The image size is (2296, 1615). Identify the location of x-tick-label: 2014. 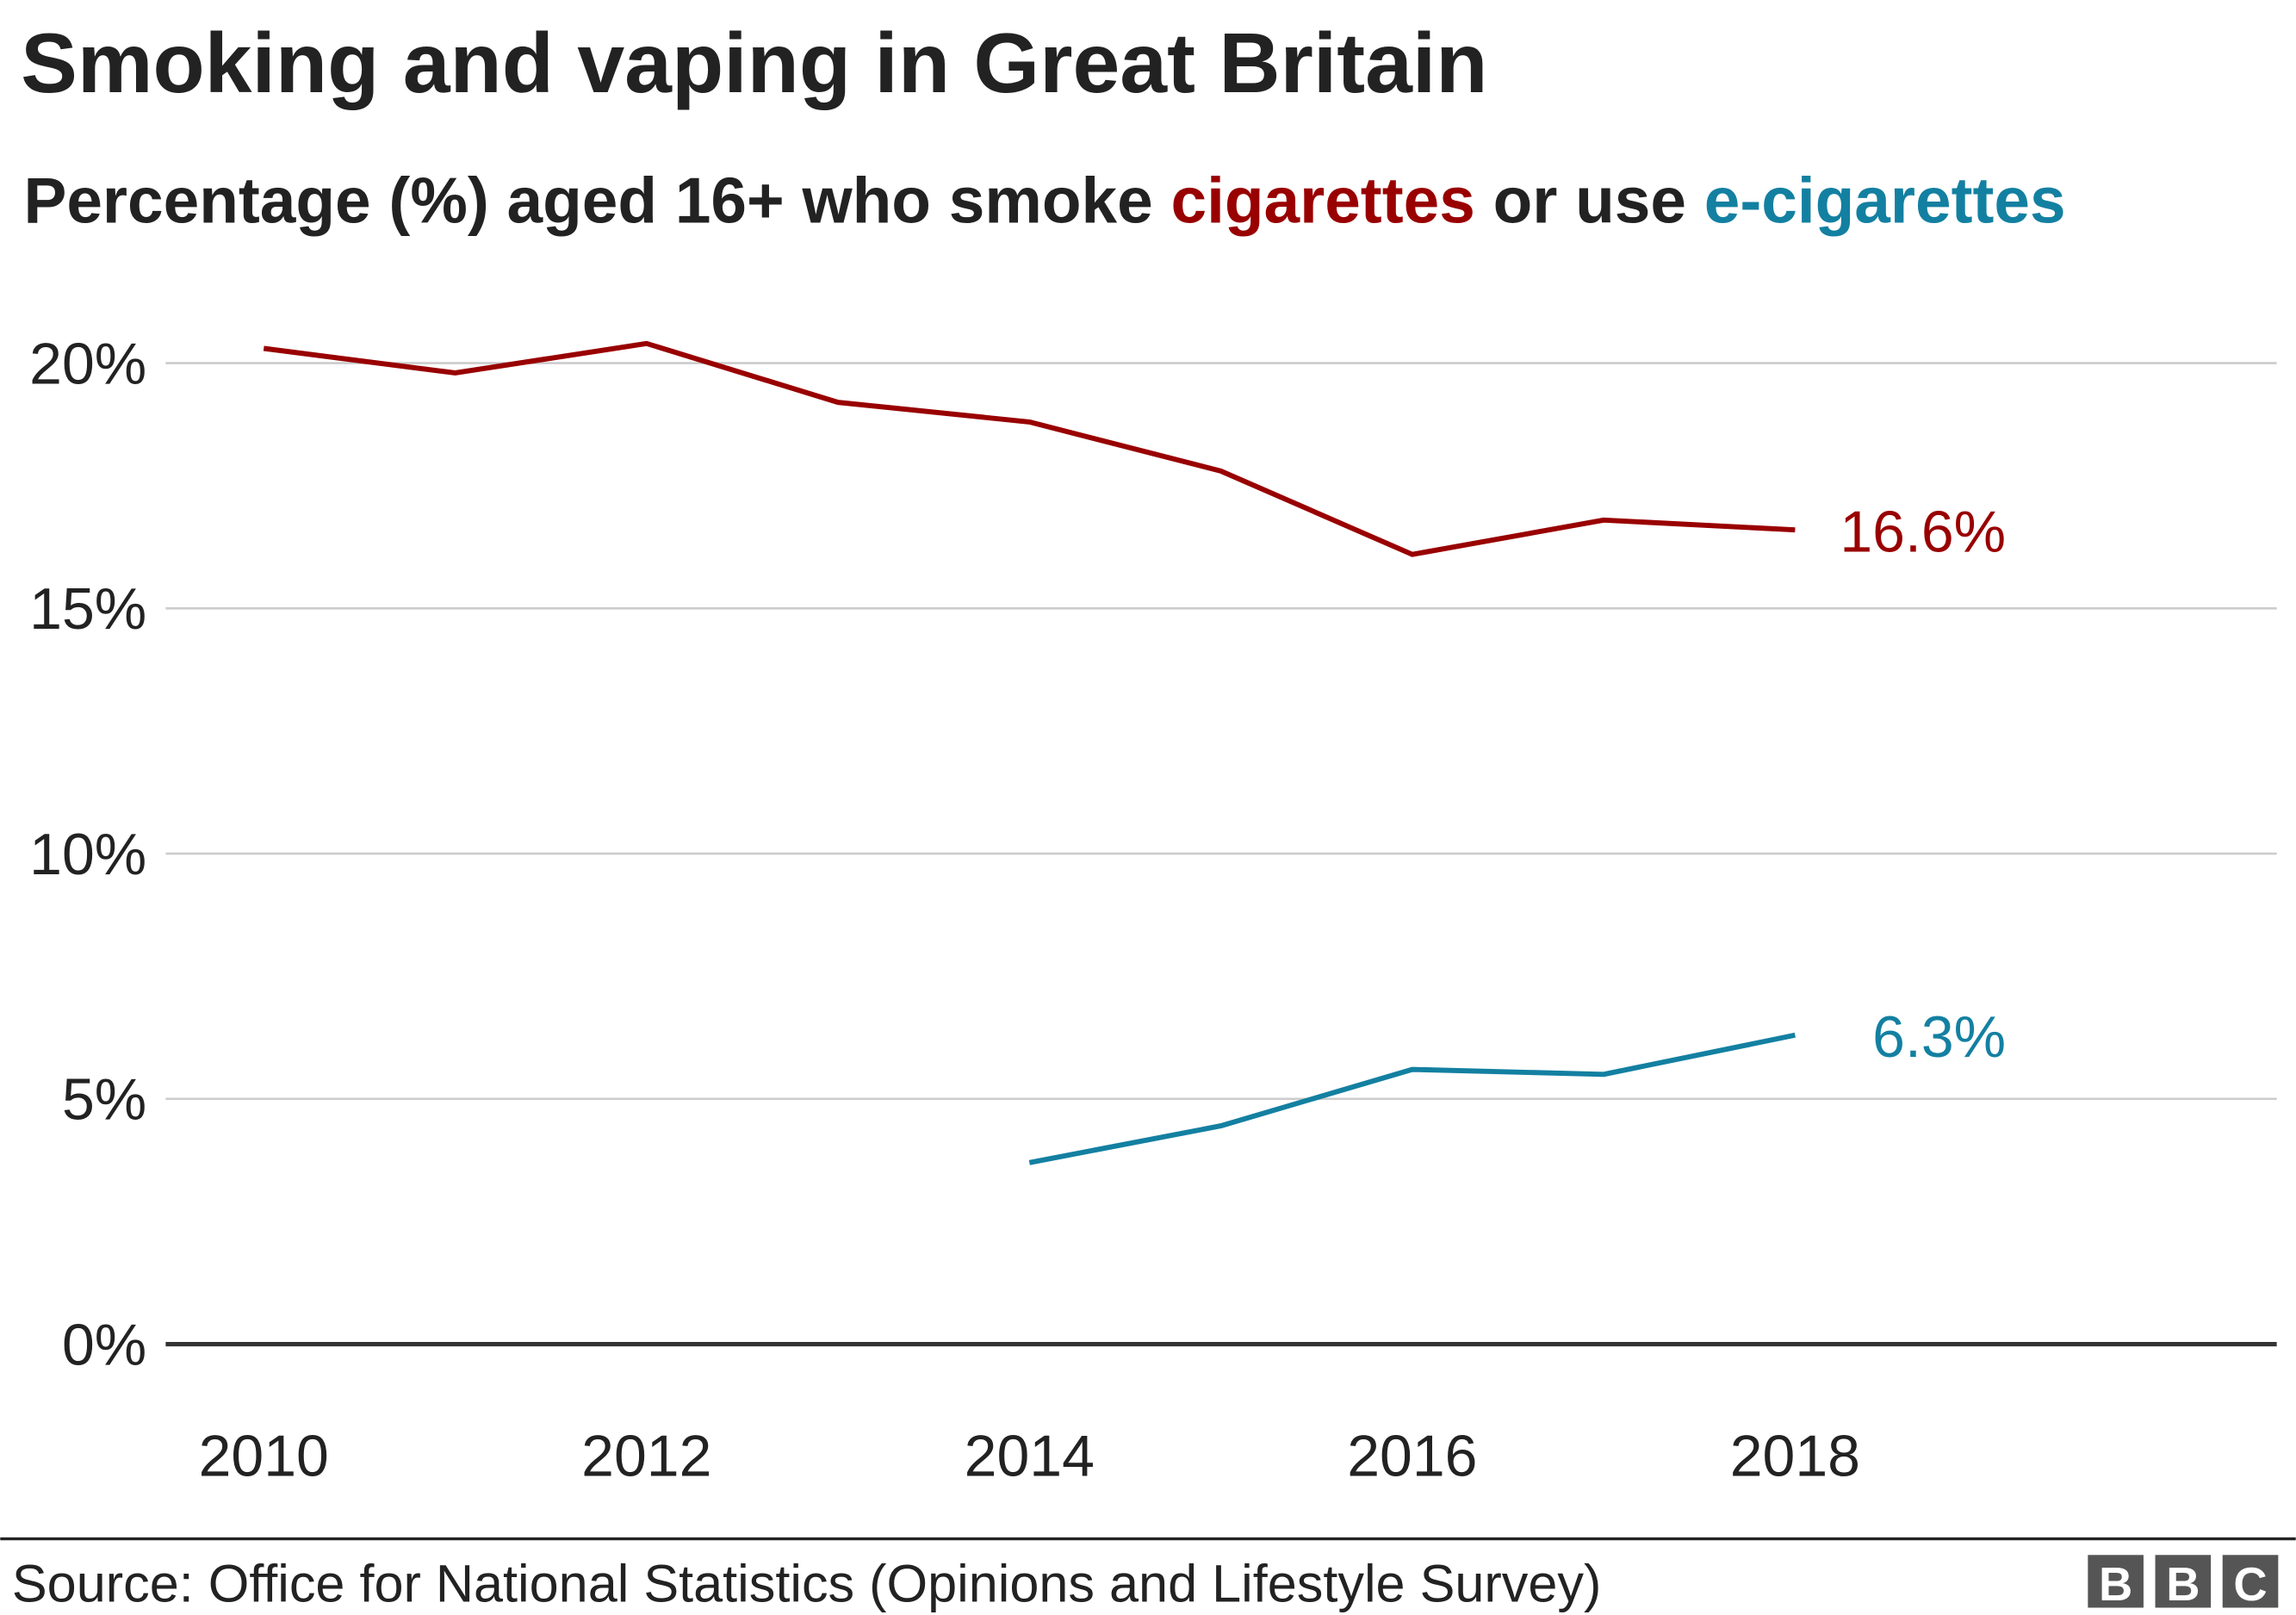
(1030, 1456).